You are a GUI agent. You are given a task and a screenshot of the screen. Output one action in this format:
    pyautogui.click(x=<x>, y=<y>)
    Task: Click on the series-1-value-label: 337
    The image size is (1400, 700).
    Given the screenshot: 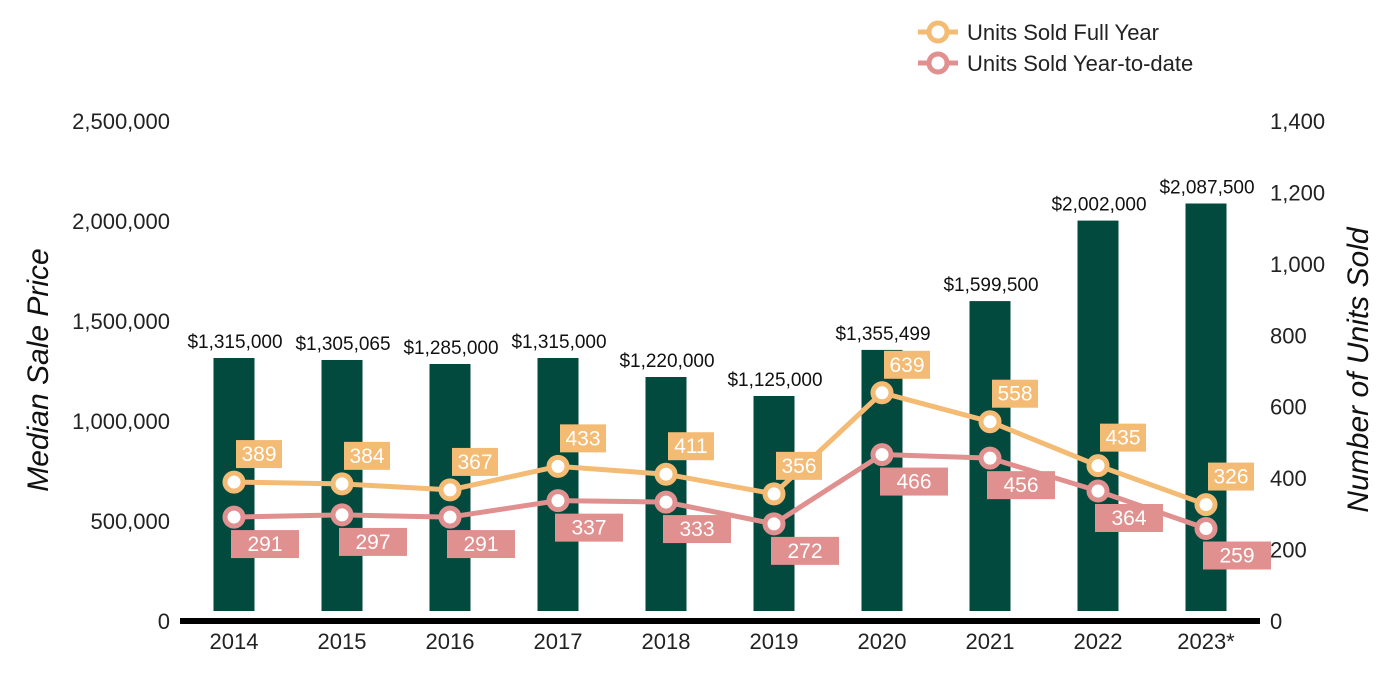 What is the action you would take?
    pyautogui.click(x=588, y=528)
    